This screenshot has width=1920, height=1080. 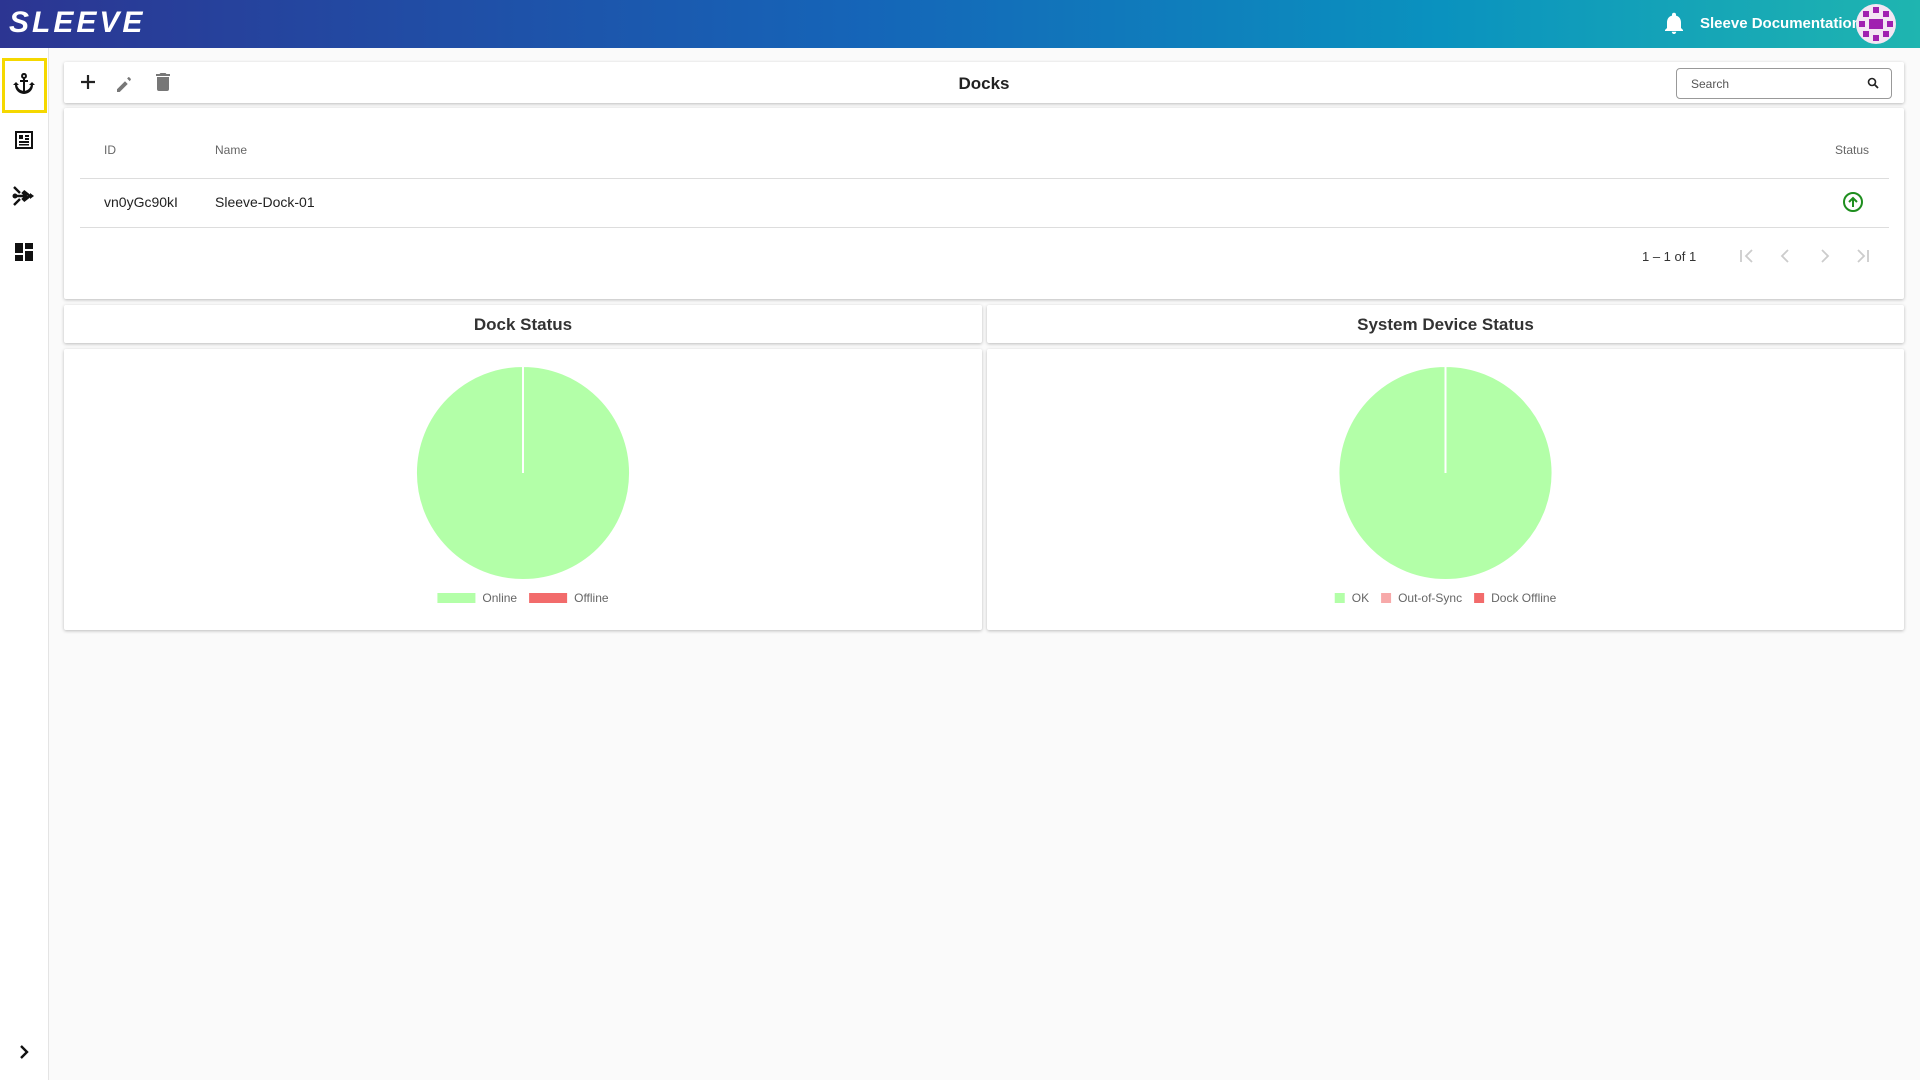 What do you see at coordinates (523, 484) in the screenshot?
I see `pie-chart: Online Offline` at bounding box center [523, 484].